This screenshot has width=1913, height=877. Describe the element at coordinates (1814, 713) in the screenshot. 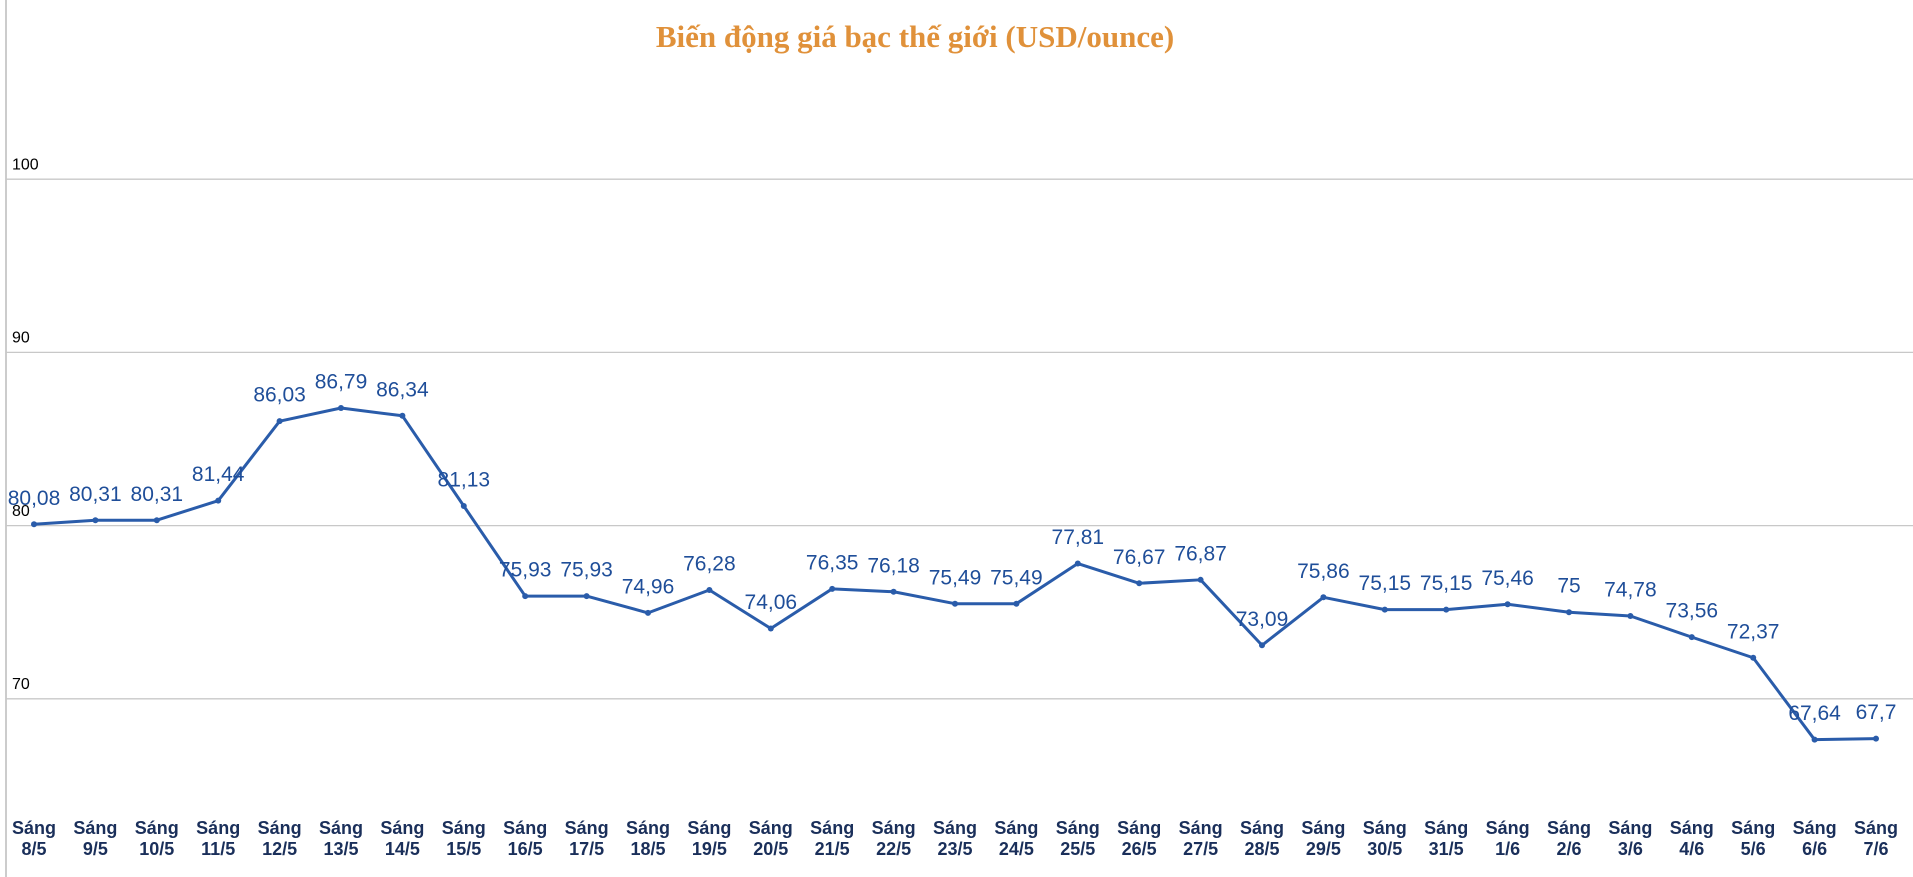

I see `data-label: 67,64` at that location.